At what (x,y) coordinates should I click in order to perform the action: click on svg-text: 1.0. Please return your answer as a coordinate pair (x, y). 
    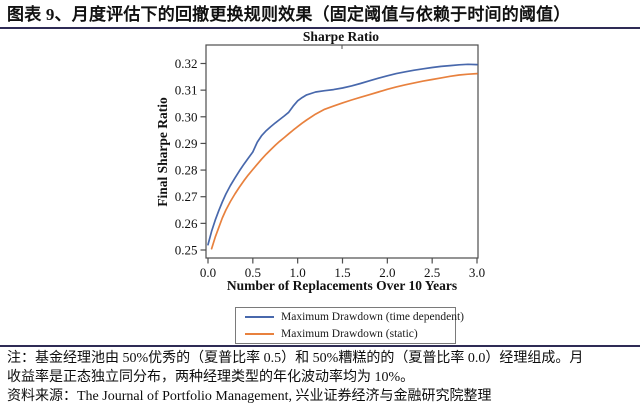
    Looking at the image, I should click on (298, 272).